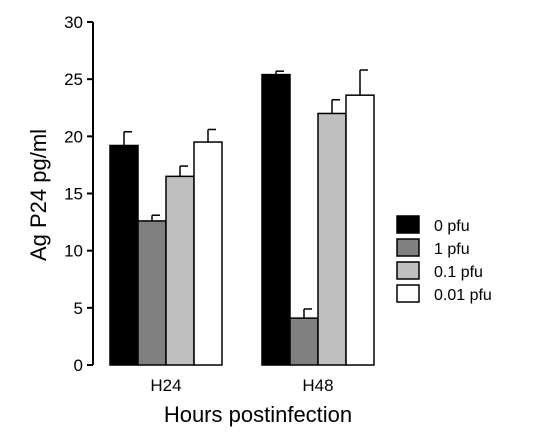 The image size is (535, 441). Describe the element at coordinates (73, 136) in the screenshot. I see `y-tick-label: 20` at that location.